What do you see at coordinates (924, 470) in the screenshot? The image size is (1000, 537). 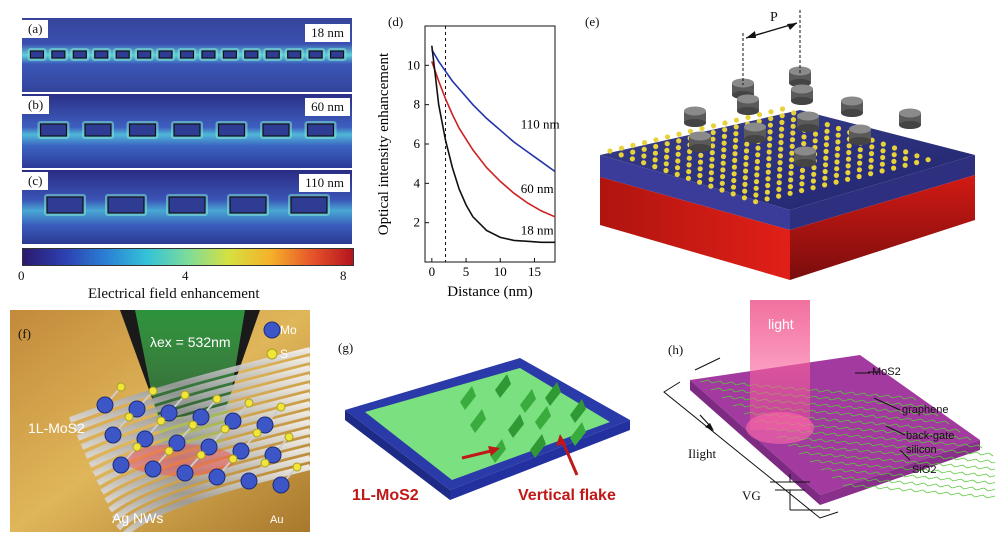 I see `sio2-label: SiO2` at bounding box center [924, 470].